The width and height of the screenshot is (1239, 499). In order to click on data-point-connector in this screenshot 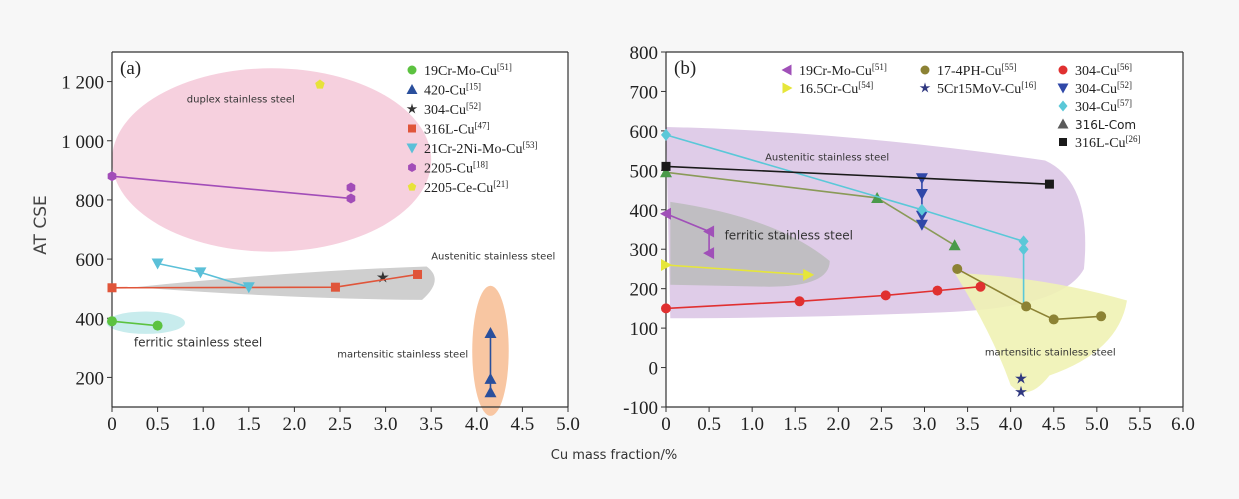, I will do `click(954, 245)`.